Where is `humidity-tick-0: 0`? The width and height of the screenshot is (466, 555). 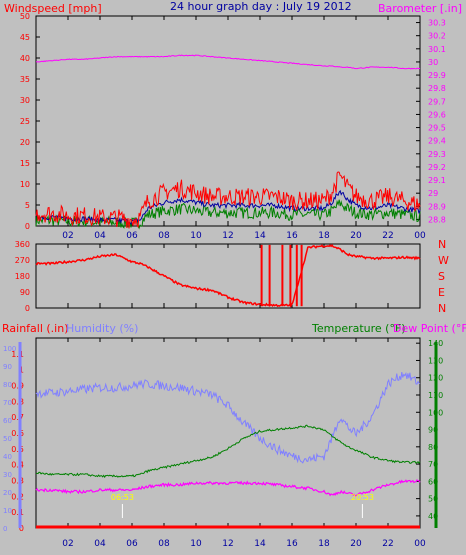 humidity-tick-0: 0 is located at coordinates (5, 529).